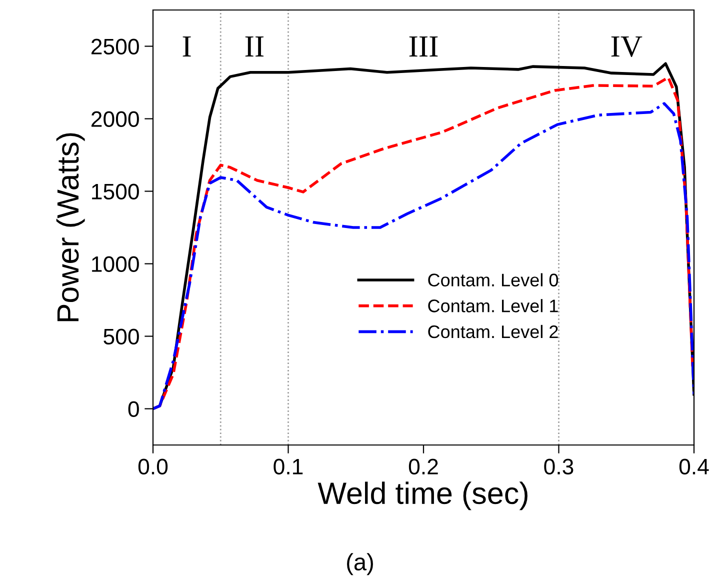 The height and width of the screenshot is (578, 720). I want to click on x-tick-label: 0.0, so click(153, 466).